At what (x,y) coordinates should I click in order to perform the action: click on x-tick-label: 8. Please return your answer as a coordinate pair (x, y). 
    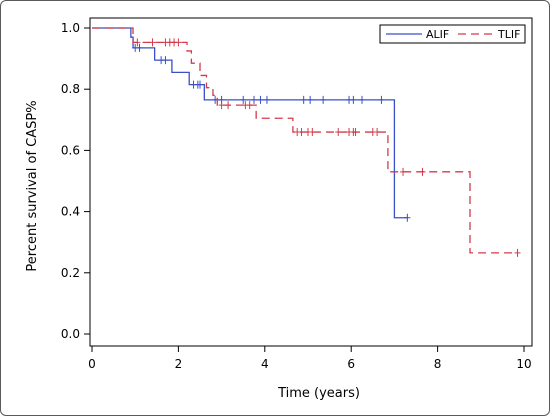
    Looking at the image, I should click on (438, 364).